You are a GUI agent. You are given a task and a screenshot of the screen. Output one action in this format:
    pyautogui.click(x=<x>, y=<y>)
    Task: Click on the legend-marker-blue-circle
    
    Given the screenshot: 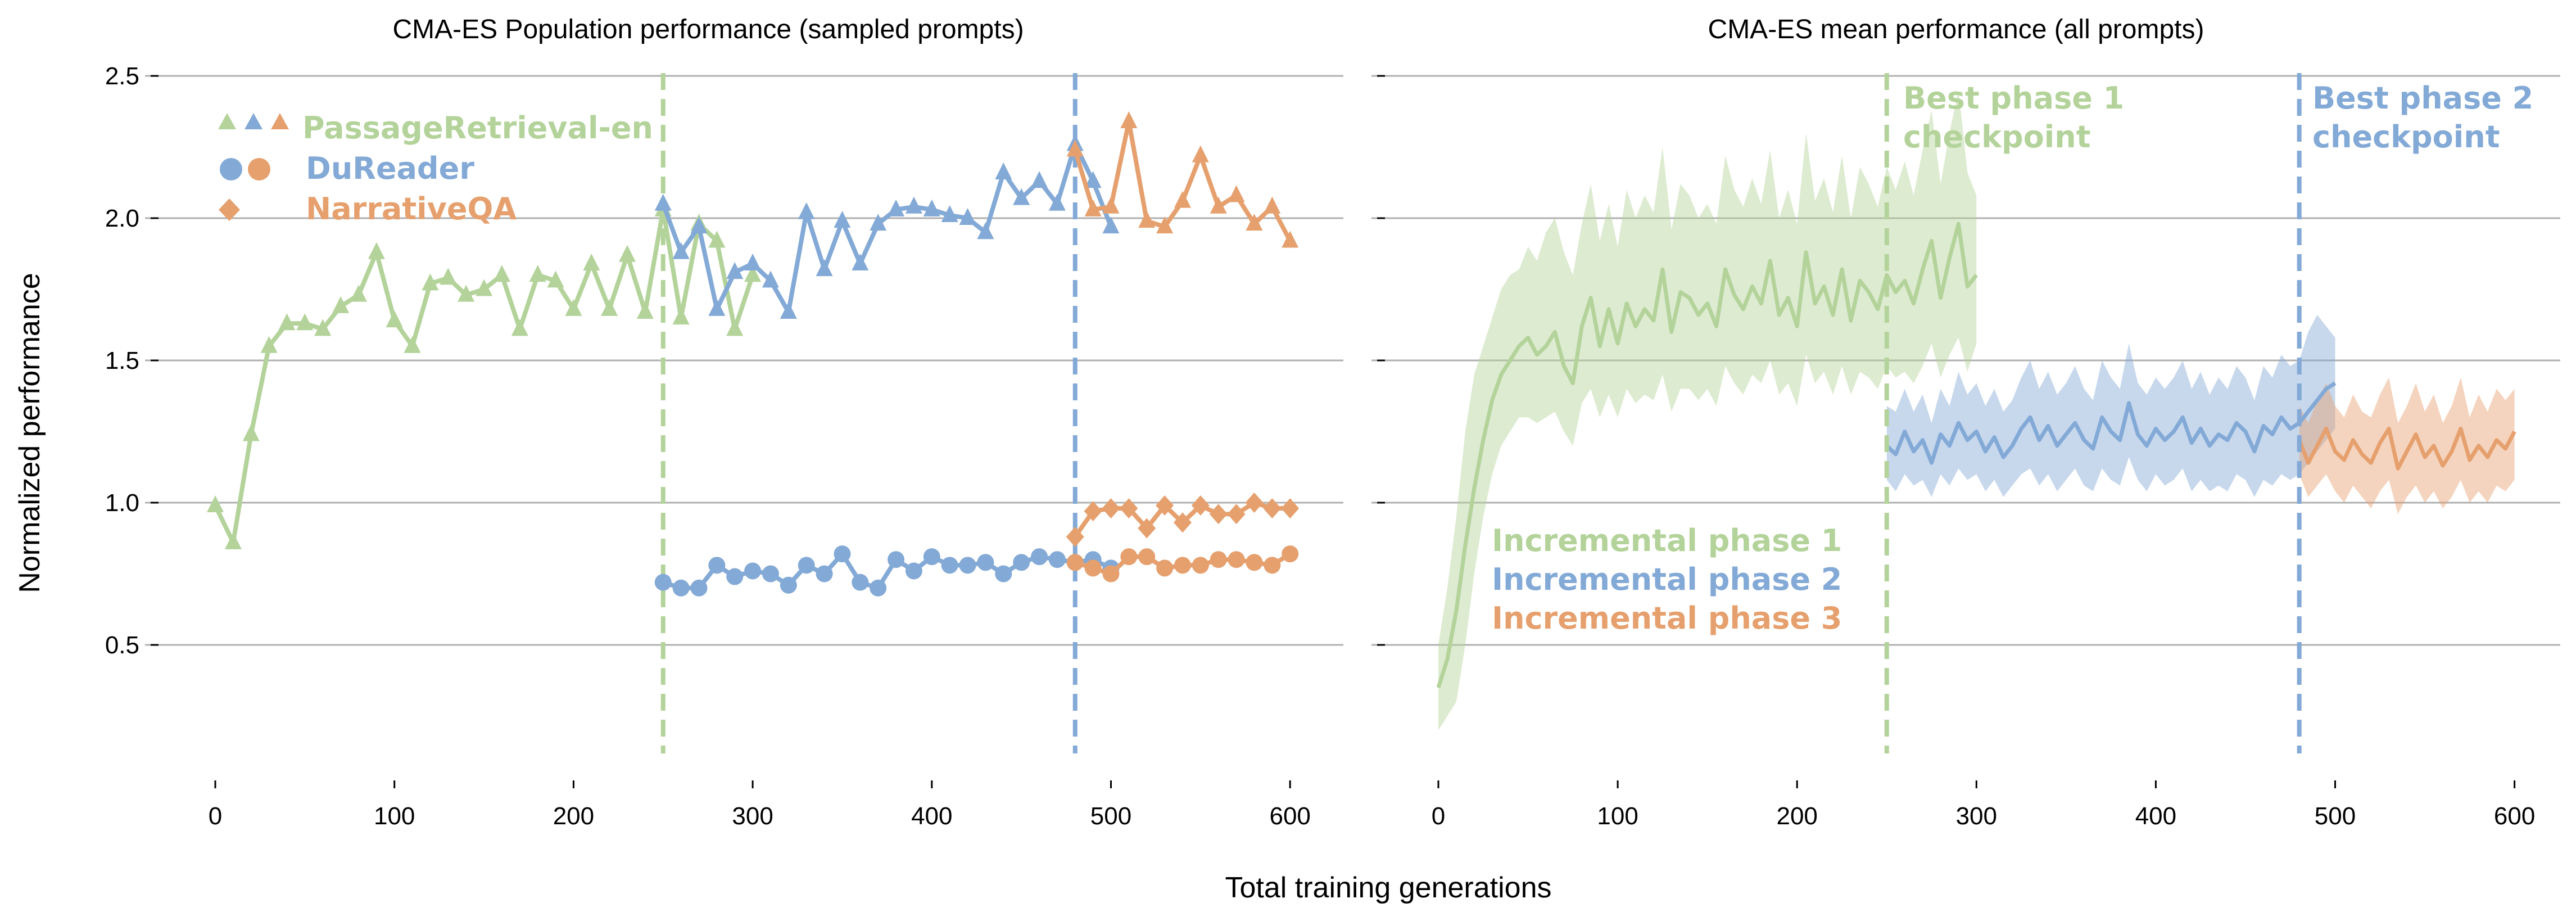 What is the action you would take?
    pyautogui.click(x=231, y=169)
    